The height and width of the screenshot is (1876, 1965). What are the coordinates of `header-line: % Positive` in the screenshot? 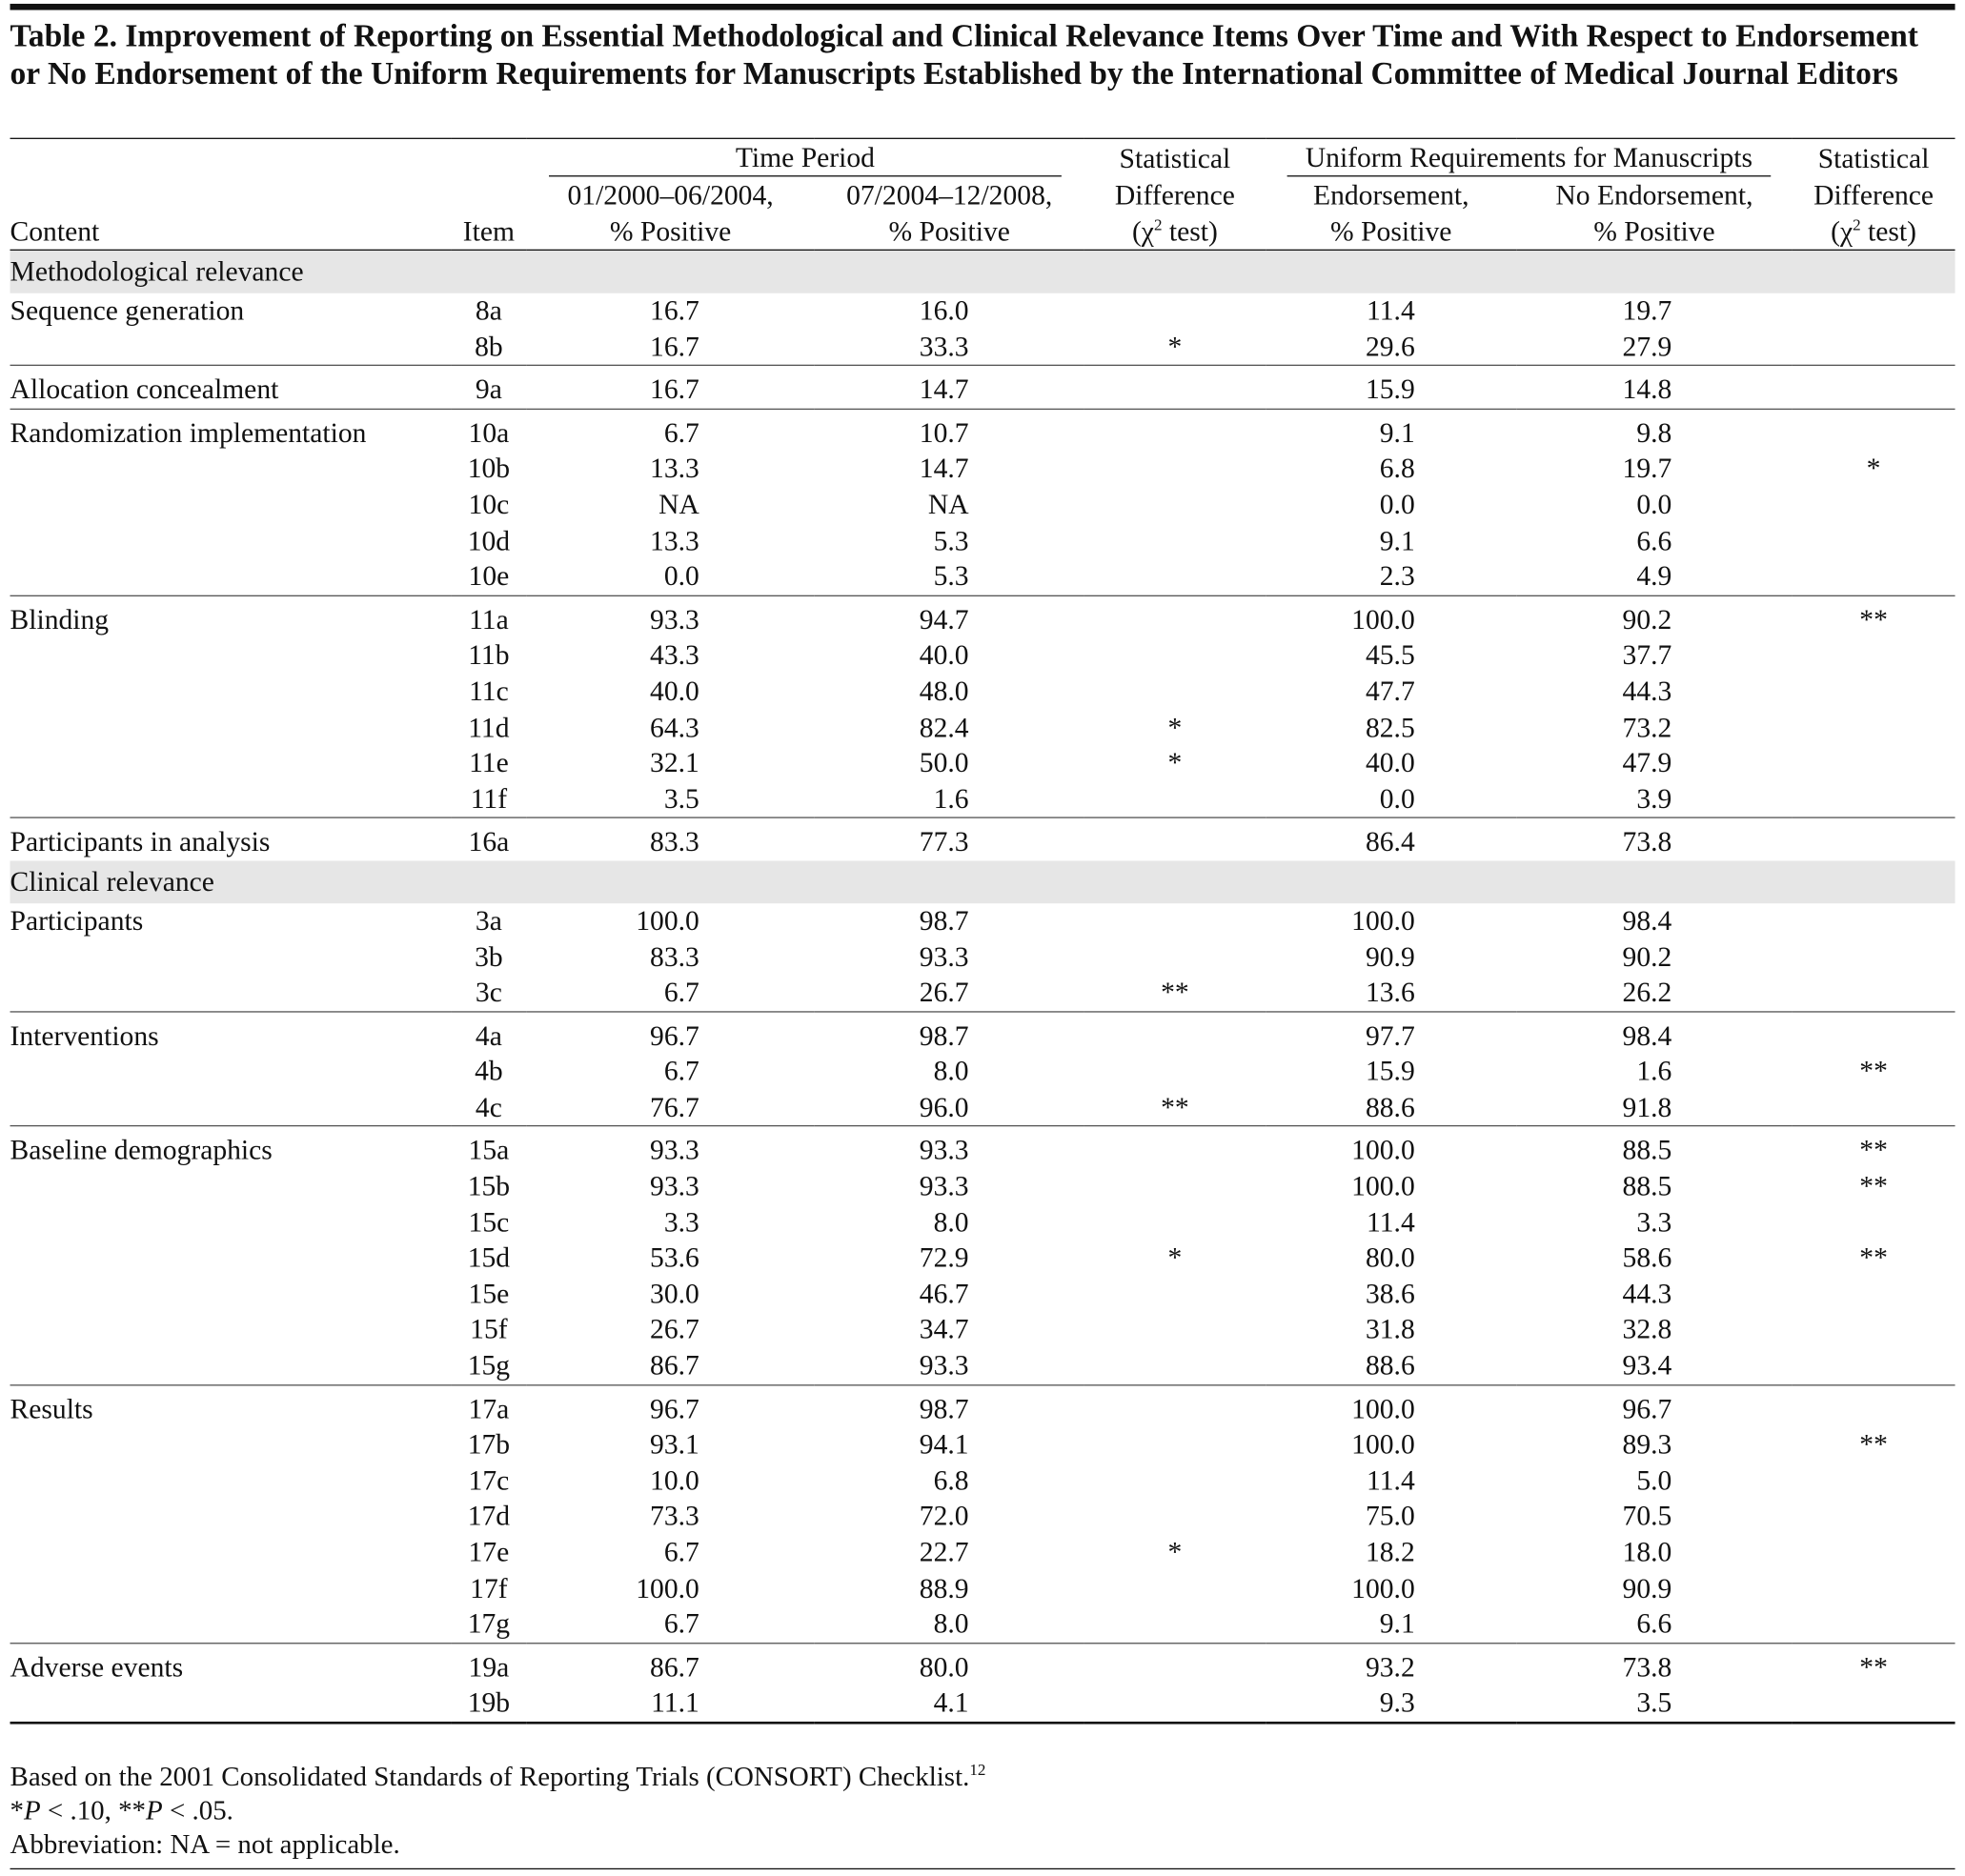 It's located at (670, 232).